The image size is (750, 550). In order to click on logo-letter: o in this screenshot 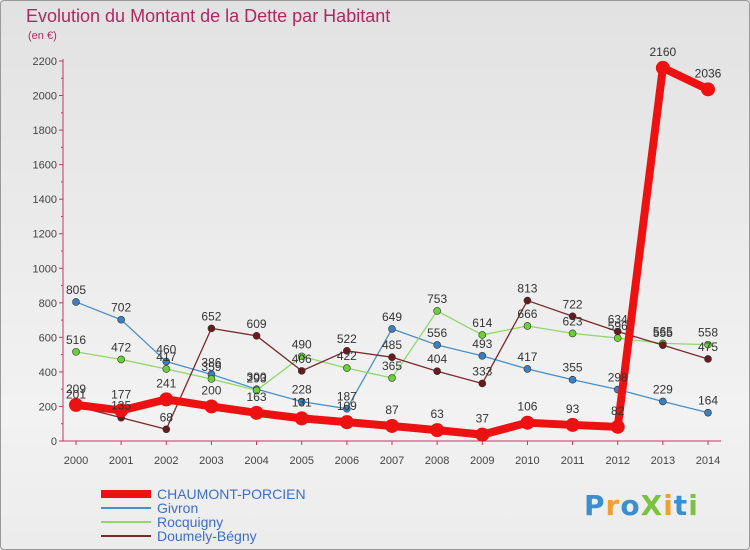, I will do `click(630, 505)`.